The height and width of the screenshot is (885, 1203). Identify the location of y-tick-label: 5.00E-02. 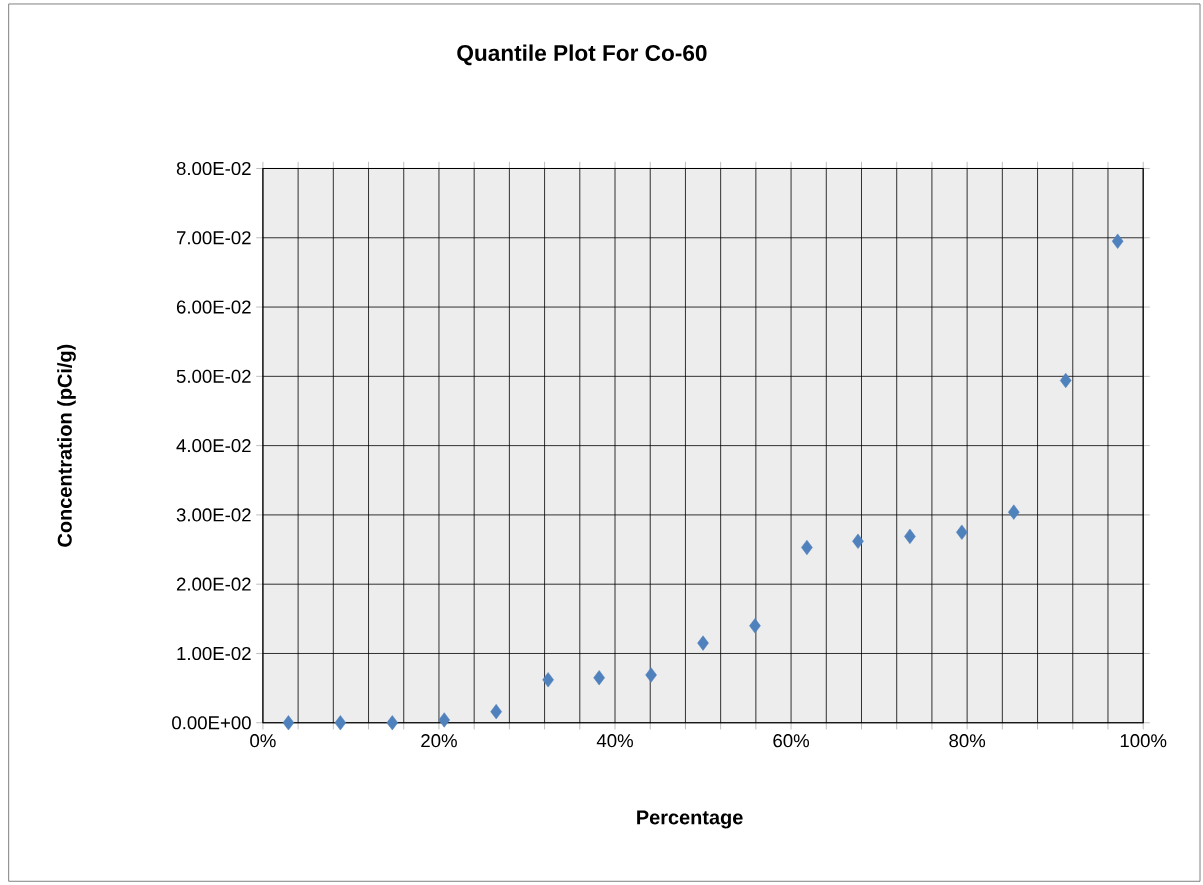
(213, 376).